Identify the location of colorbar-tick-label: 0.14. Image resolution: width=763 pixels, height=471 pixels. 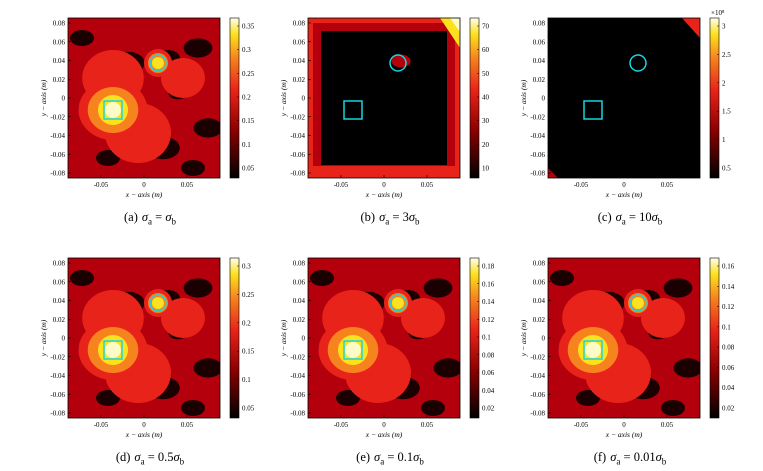
(488, 302).